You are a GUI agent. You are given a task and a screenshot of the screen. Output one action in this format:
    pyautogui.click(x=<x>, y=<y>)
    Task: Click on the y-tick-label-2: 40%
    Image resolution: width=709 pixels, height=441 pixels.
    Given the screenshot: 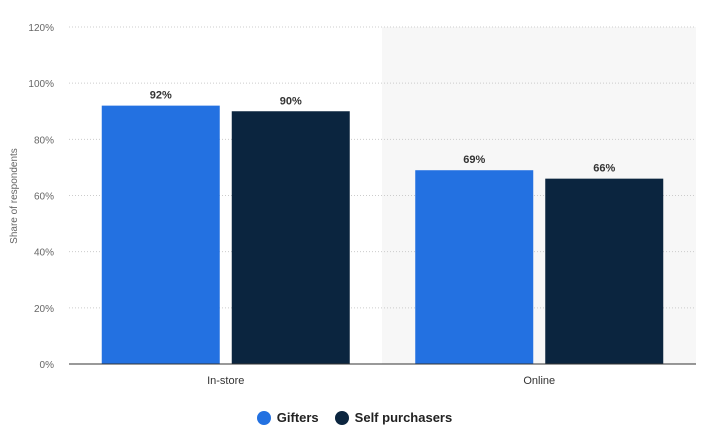 What is the action you would take?
    pyautogui.click(x=44, y=253)
    